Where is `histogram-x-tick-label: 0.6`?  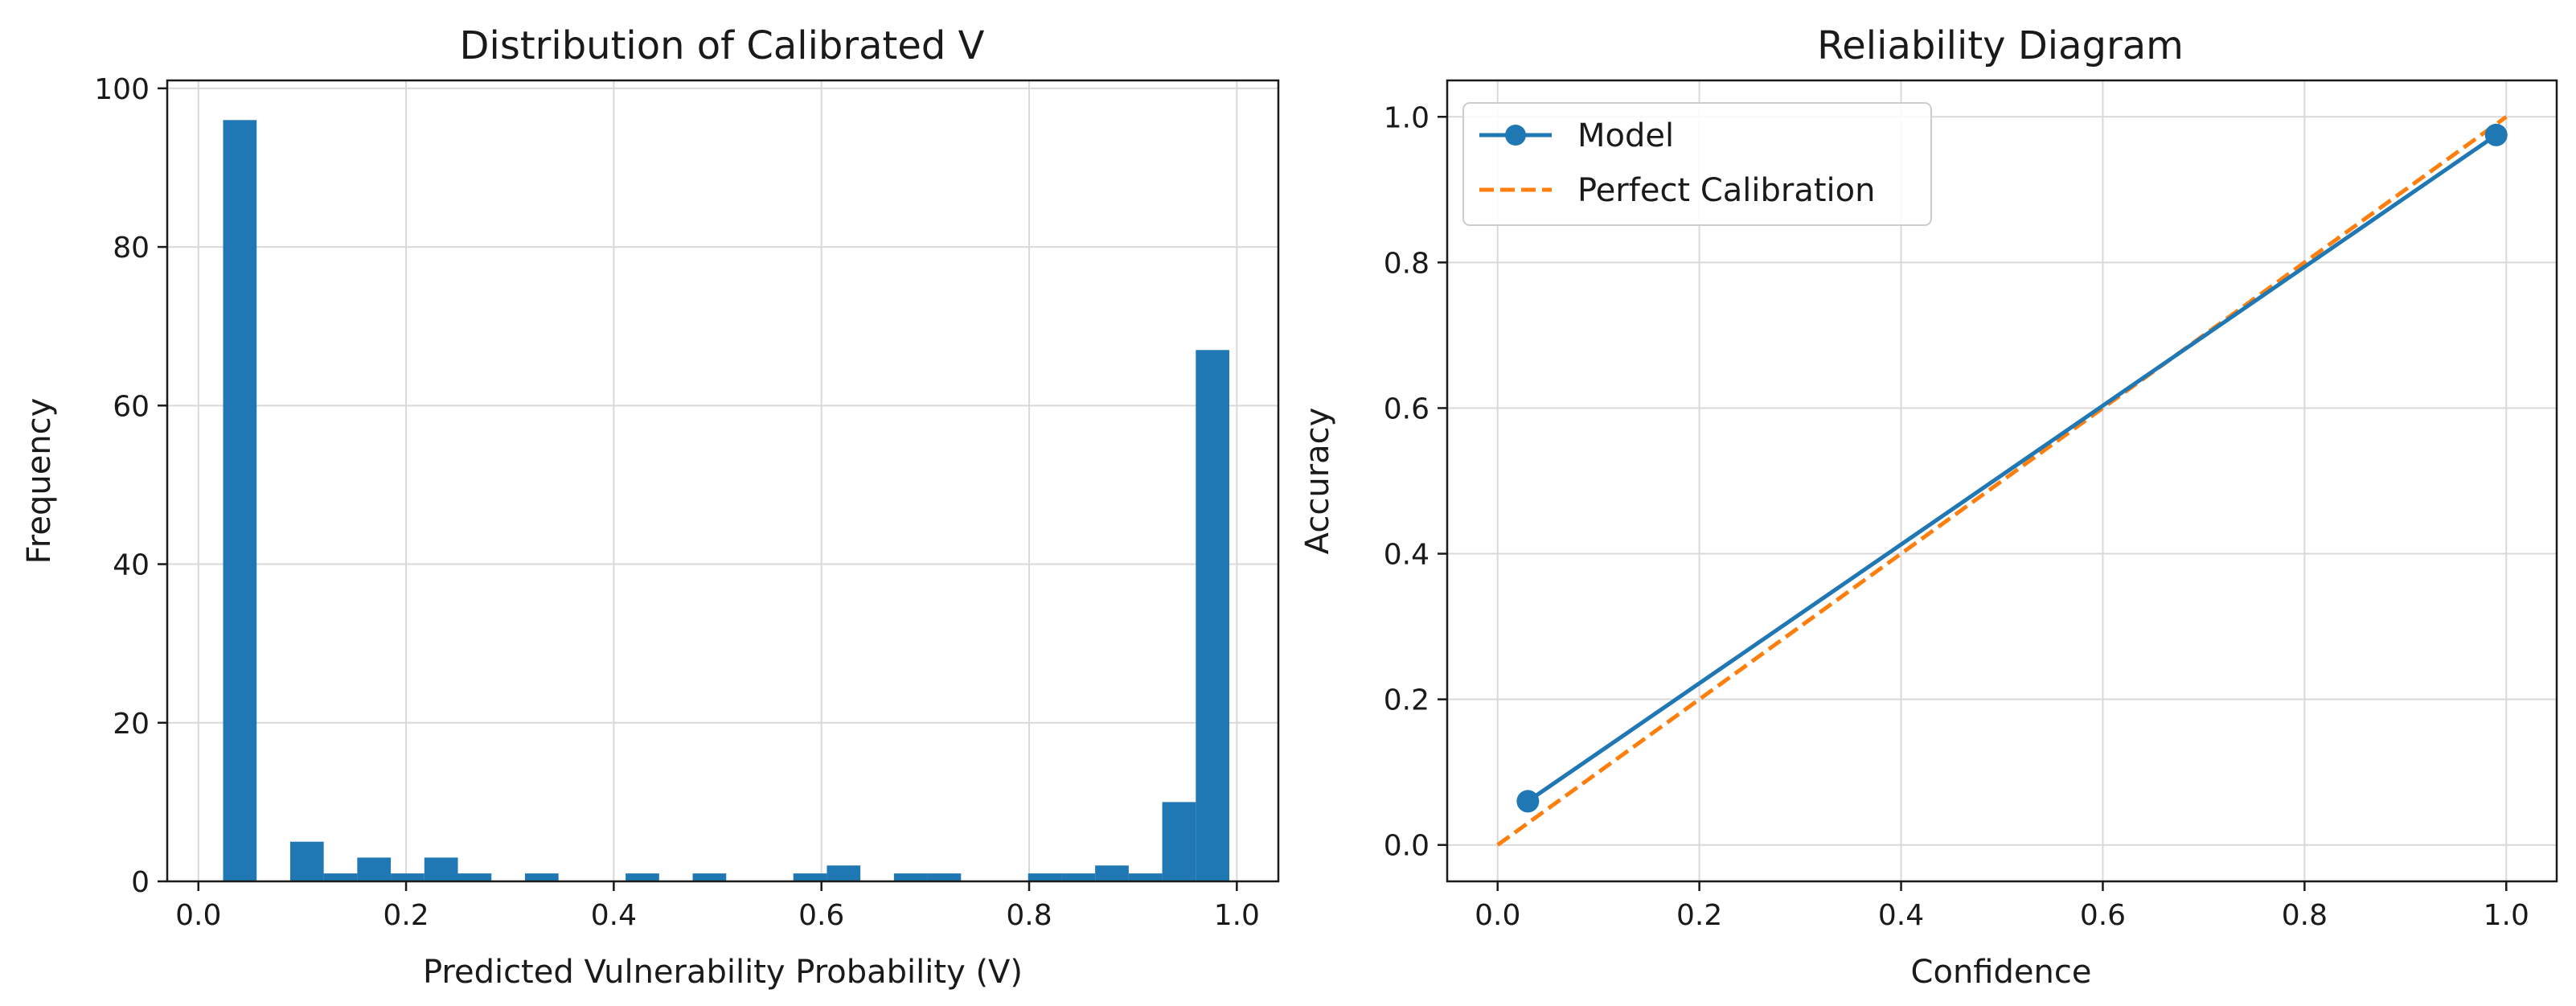 histogram-x-tick-label: 0.6 is located at coordinates (821, 915).